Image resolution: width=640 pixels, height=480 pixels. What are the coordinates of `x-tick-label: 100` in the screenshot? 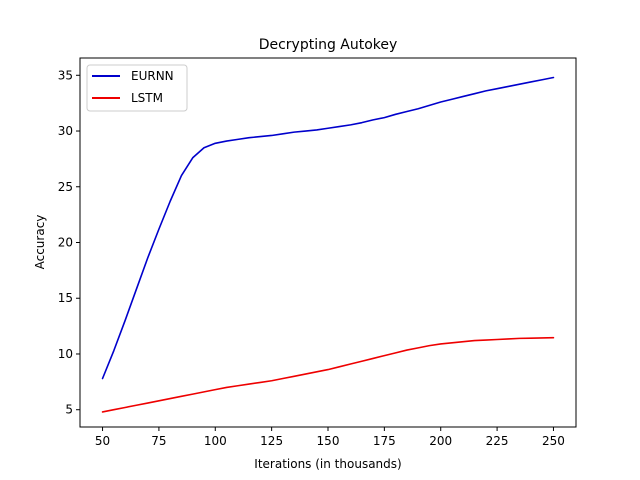 It's located at (215, 441).